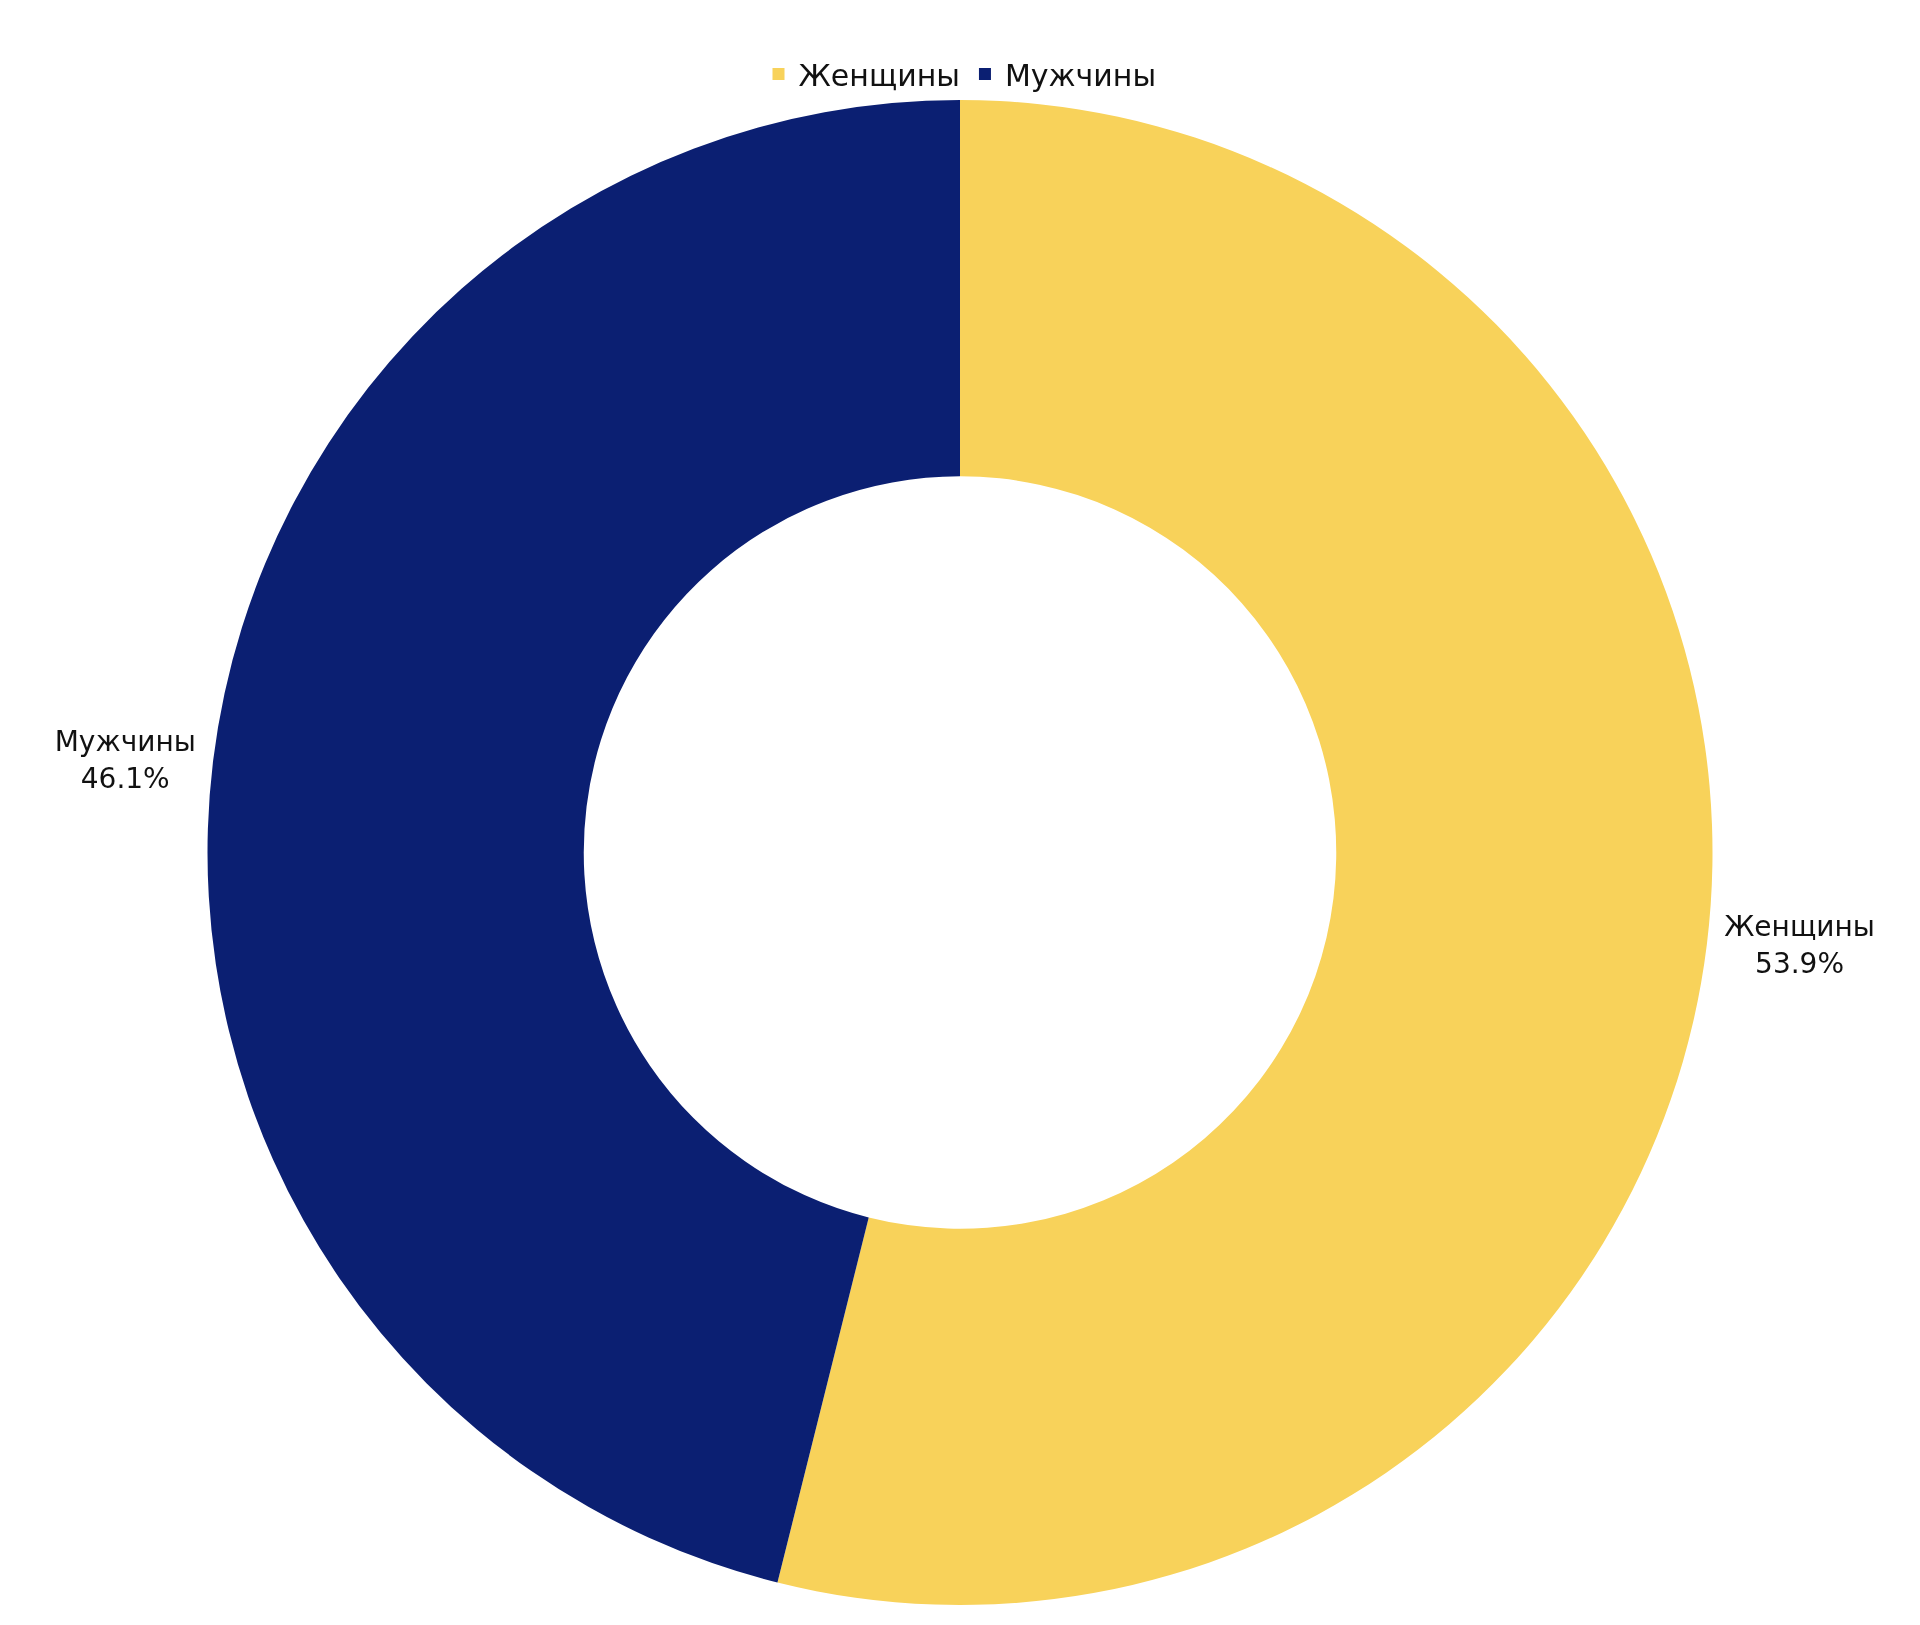 Image resolution: width=1920 pixels, height=1625 pixels. What do you see at coordinates (125, 742) in the screenshot?
I see `slice-label: Мужчины` at bounding box center [125, 742].